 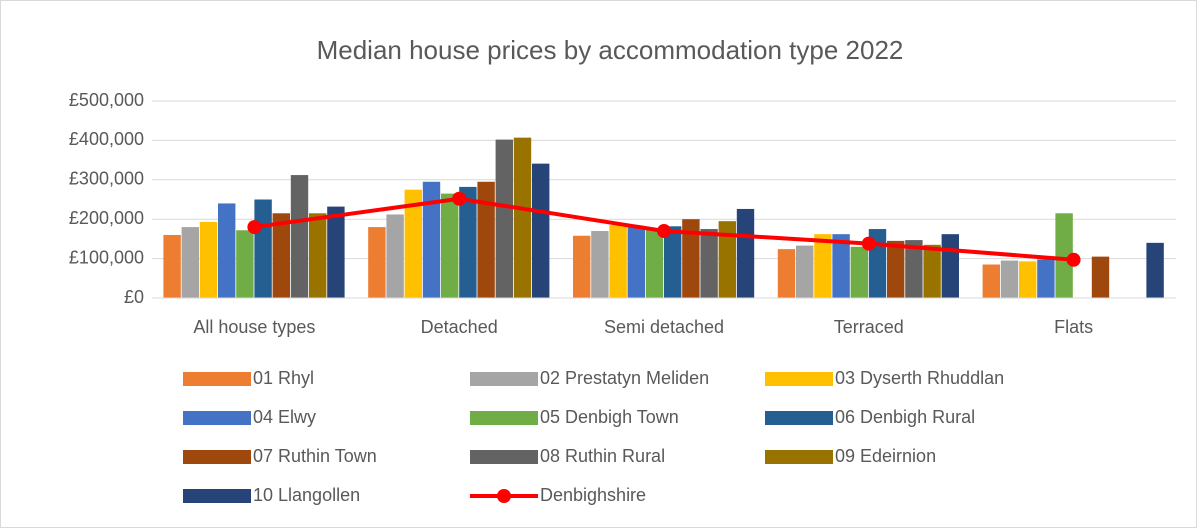 What do you see at coordinates (283, 378) in the screenshot?
I see `legend-label: 01 Rhyl` at bounding box center [283, 378].